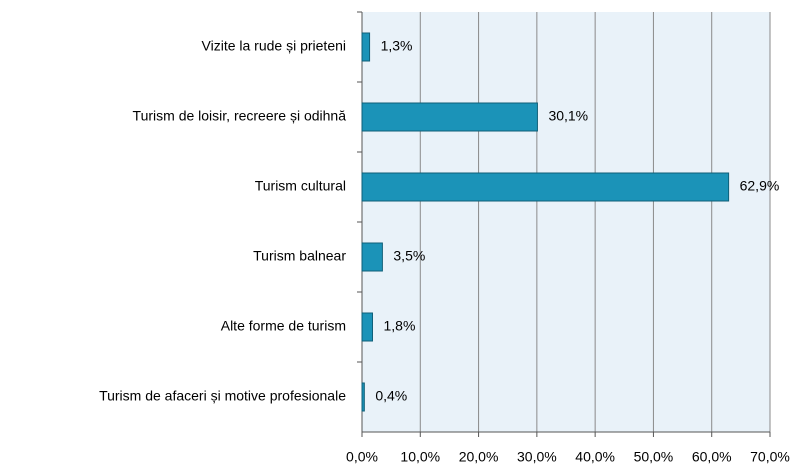  I want to click on x-tick-label: 40,0%, so click(595, 457).